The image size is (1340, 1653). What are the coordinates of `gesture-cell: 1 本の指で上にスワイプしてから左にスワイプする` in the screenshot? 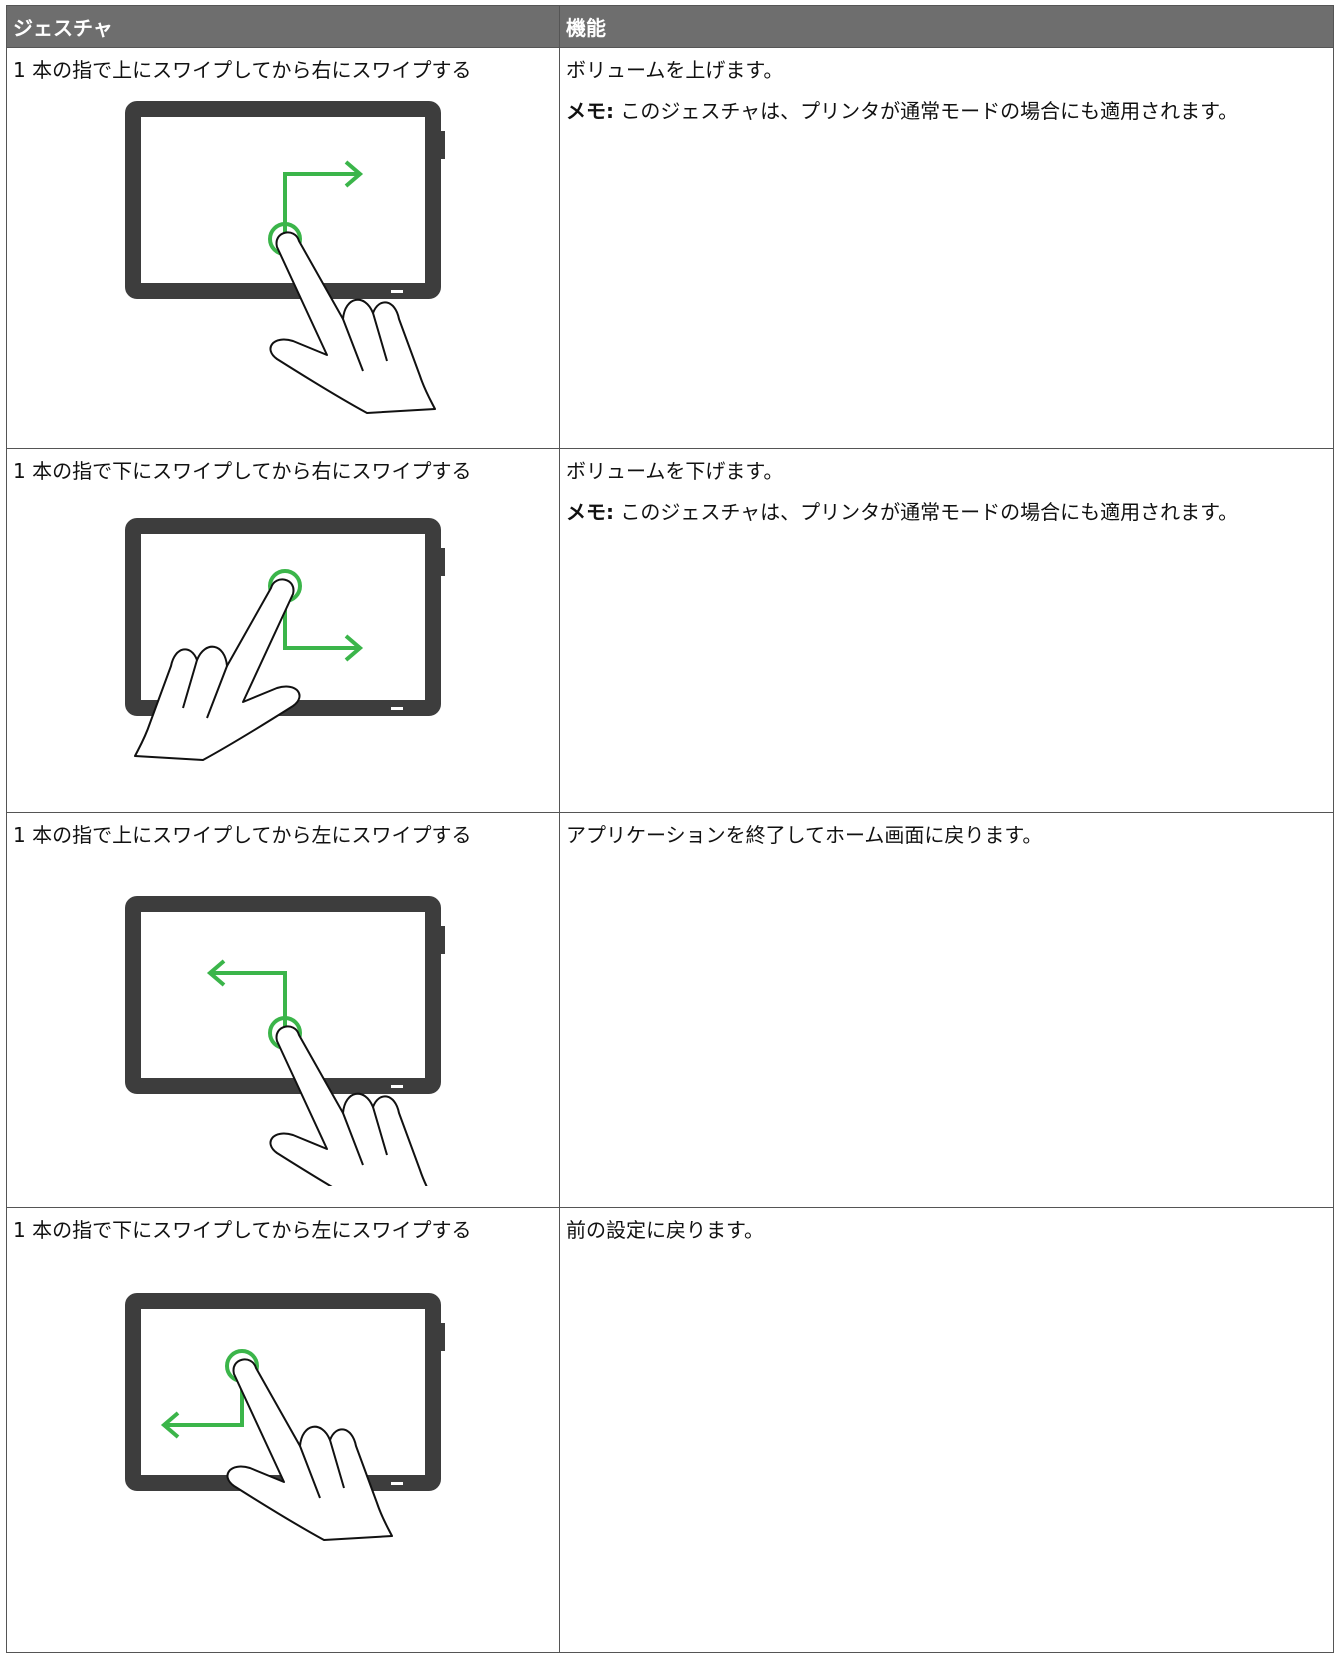 It's located at (283, 1010).